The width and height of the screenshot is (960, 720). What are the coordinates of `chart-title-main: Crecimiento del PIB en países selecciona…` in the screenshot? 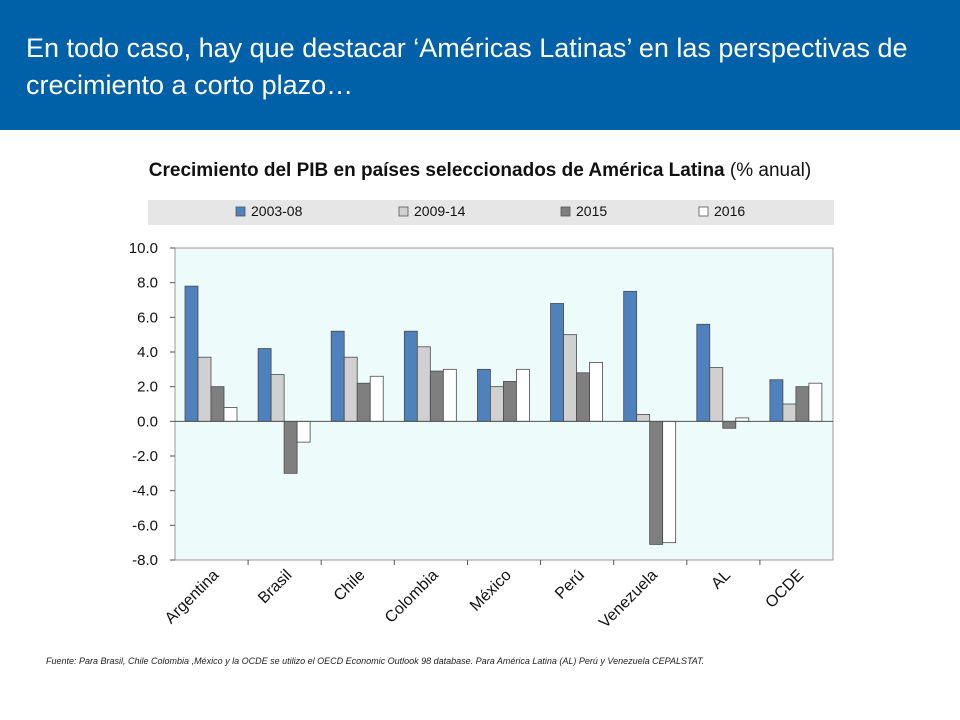 It's located at (436, 170).